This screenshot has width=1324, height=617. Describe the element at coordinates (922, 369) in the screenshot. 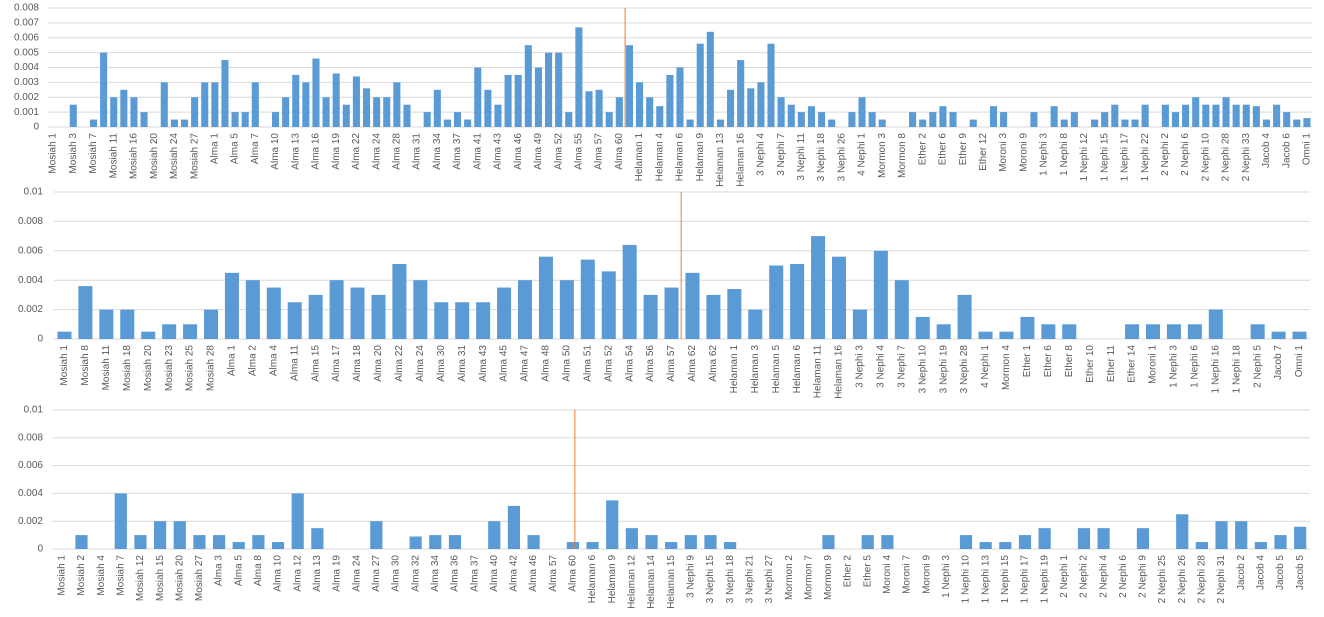

I see `x-tick-label: 3 Nephi 10` at that location.